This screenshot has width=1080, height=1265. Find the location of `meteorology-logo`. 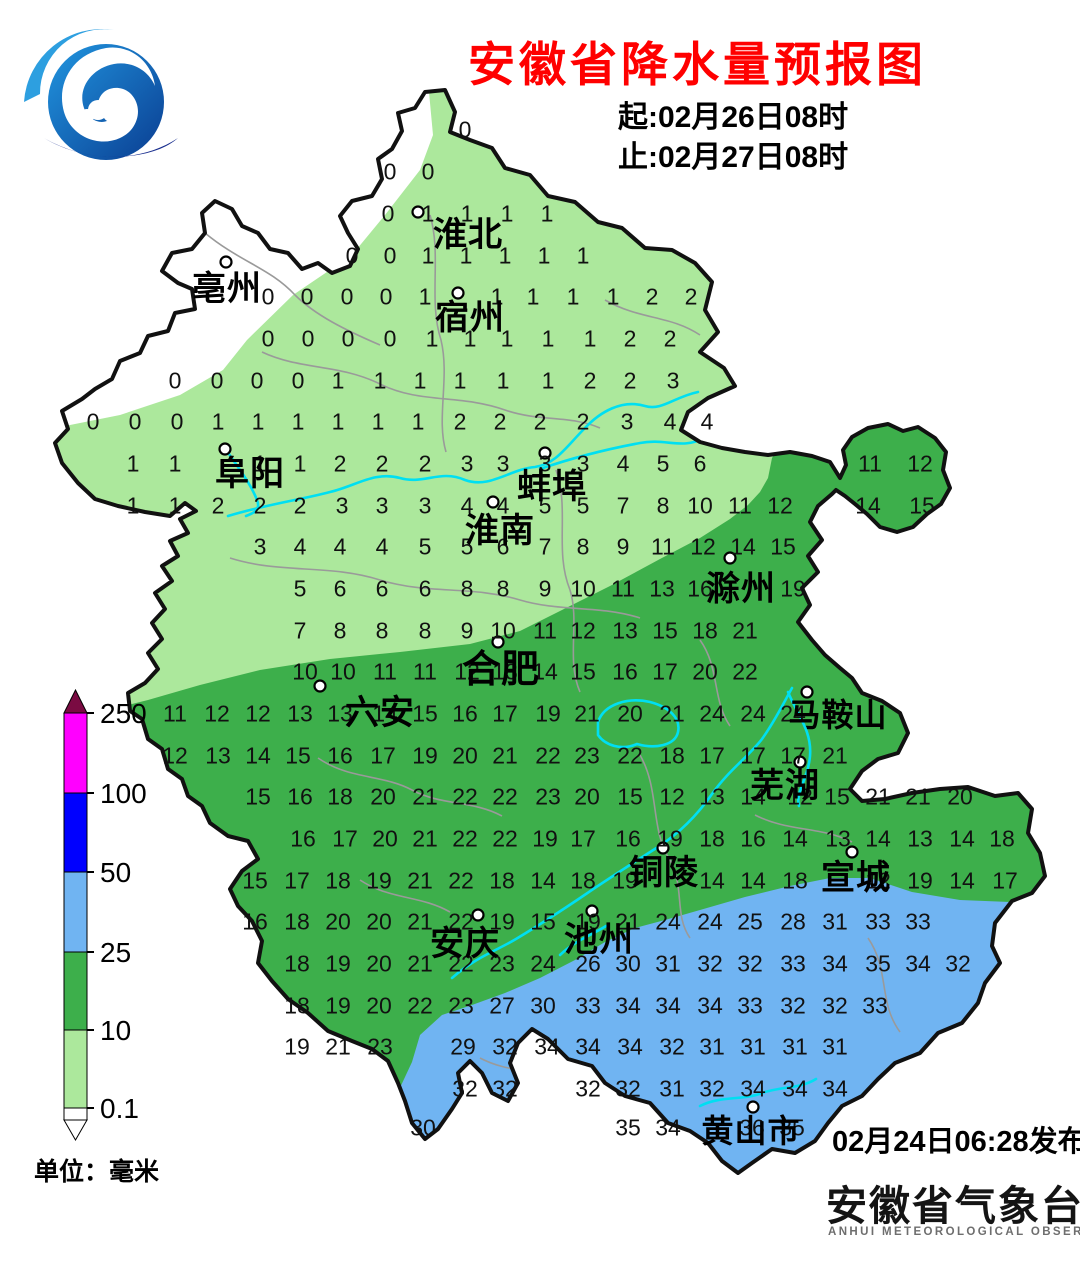

meteorology-logo is located at coordinates (101, 94).